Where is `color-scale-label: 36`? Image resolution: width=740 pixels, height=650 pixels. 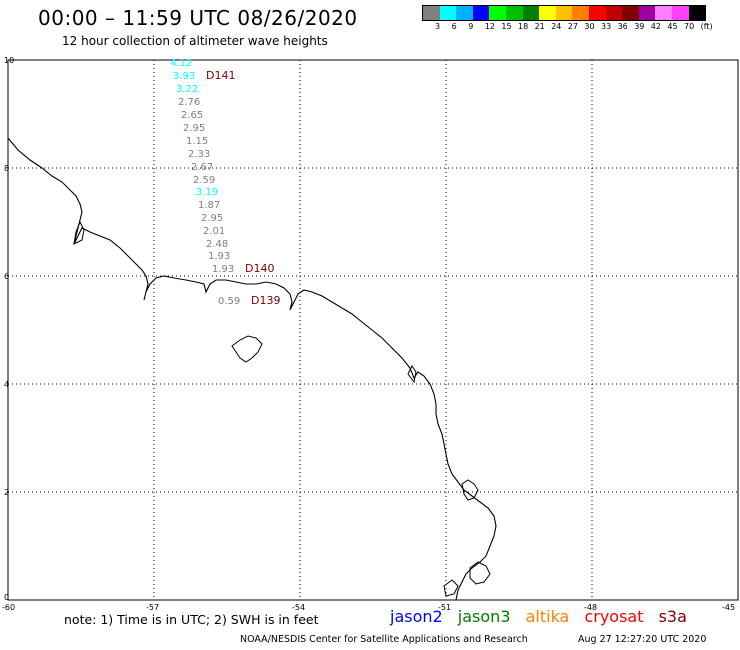
color-scale-label: 36 is located at coordinates (622, 26).